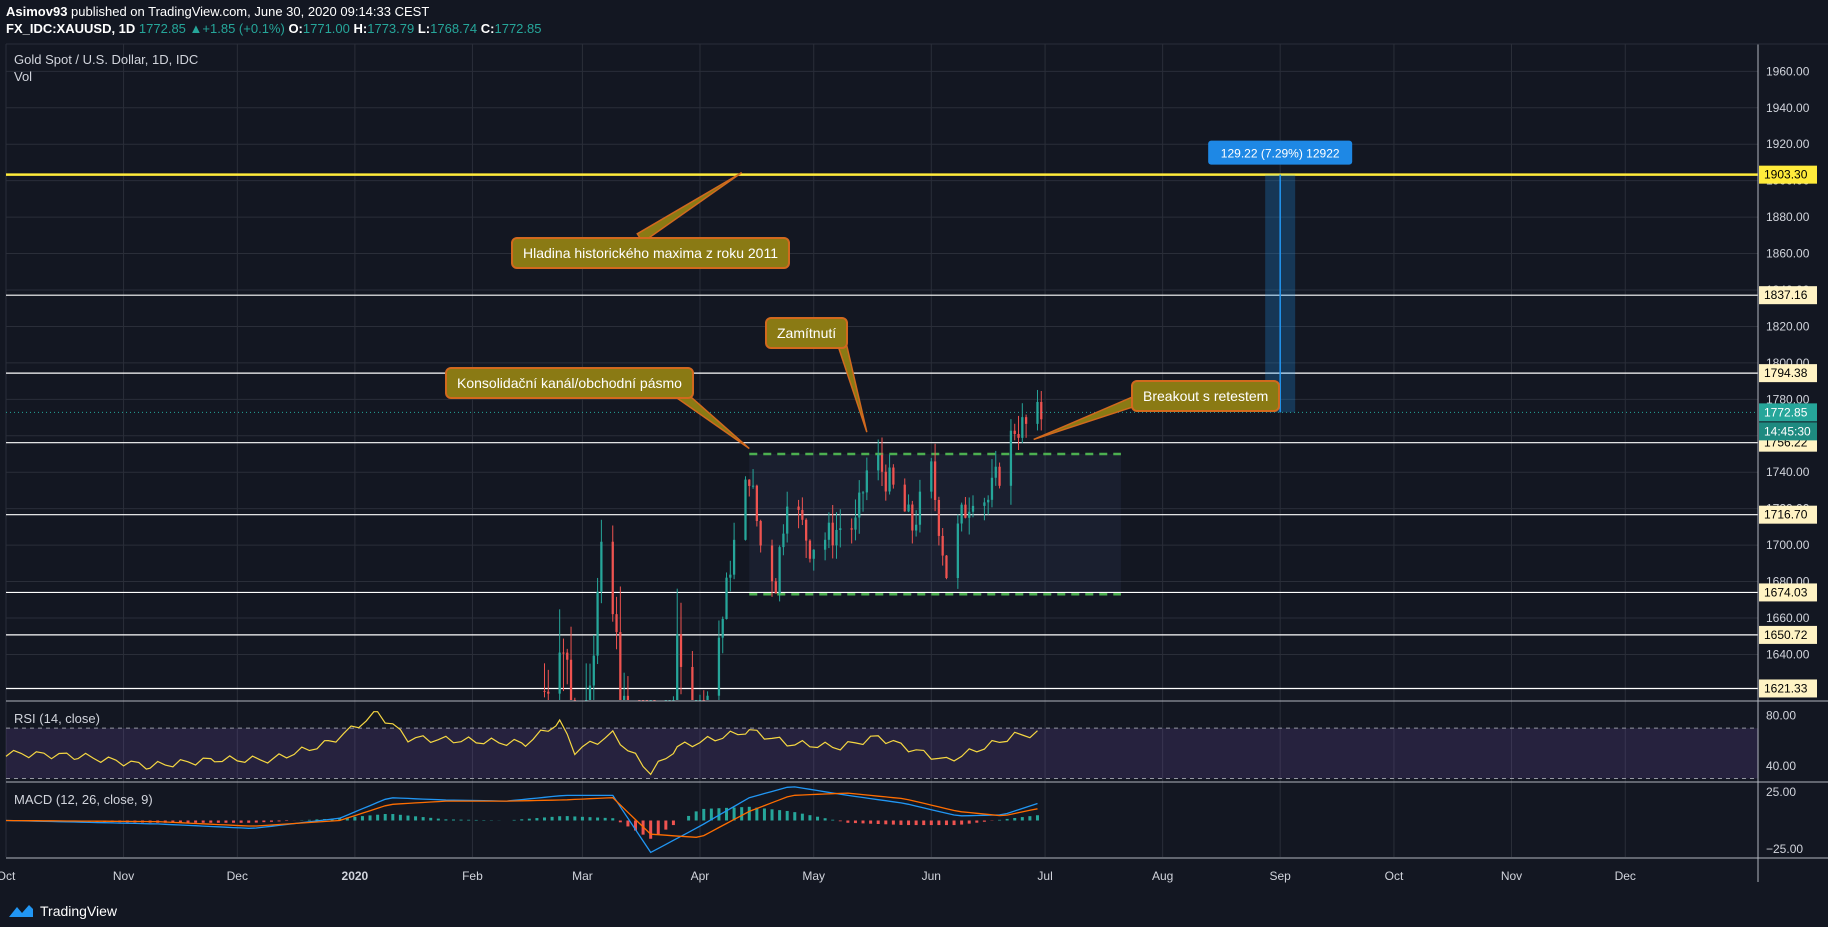 The height and width of the screenshot is (927, 1828). Describe the element at coordinates (1788, 399) in the screenshot. I see `price-tick-label: 1780.00` at that location.